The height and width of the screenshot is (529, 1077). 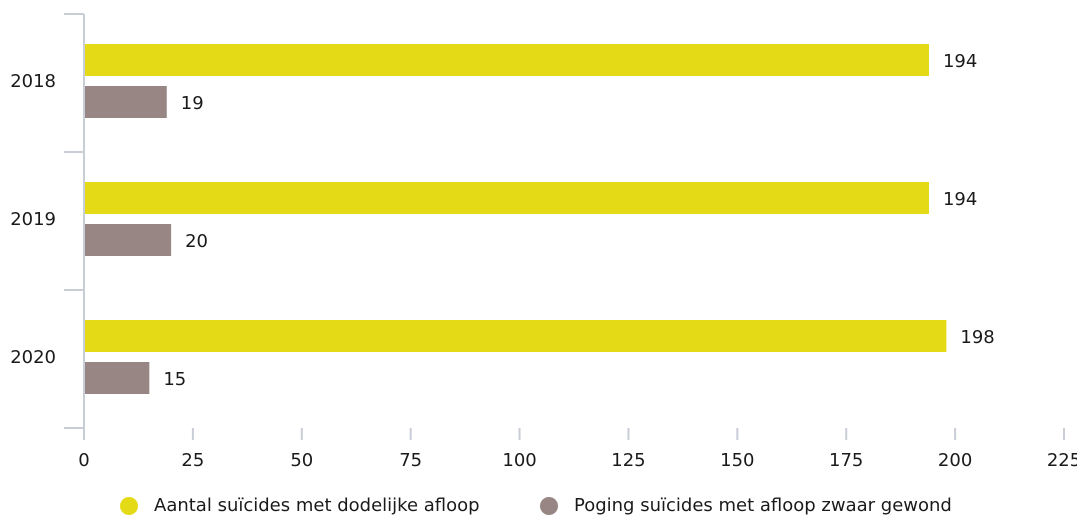 I want to click on x-tick-label: 50, so click(x=301, y=460).